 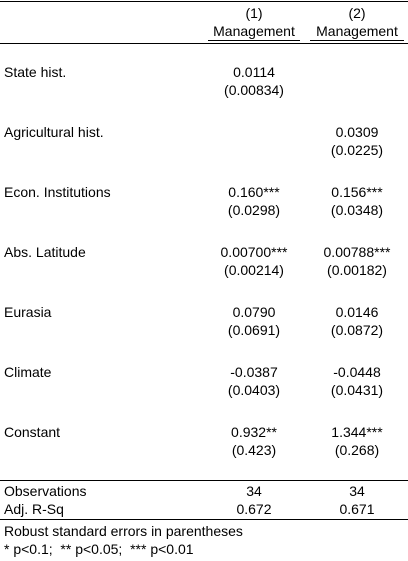 What do you see at coordinates (254, 432) in the screenshot?
I see `coef-constant-col1: 0.932**` at bounding box center [254, 432].